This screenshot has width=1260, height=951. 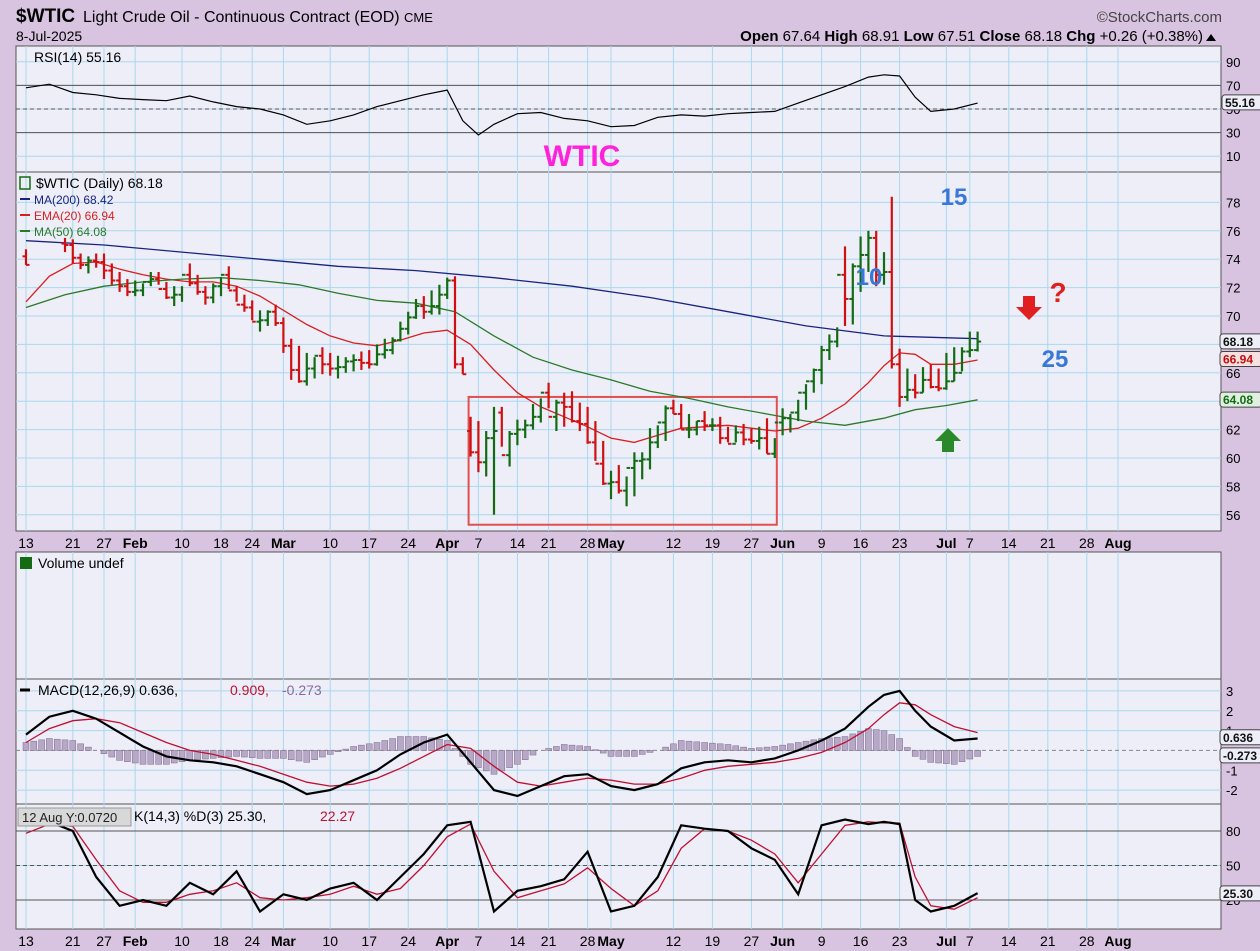 What do you see at coordinates (948, 440) in the screenshot?
I see `up-arrow-icon` at bounding box center [948, 440].